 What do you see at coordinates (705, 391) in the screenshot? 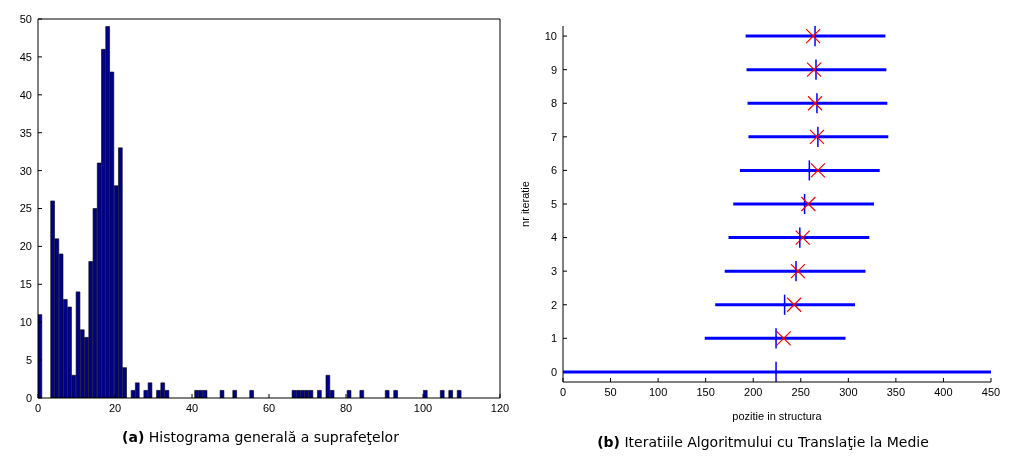
I see `x-tick-label: 150` at bounding box center [705, 391].